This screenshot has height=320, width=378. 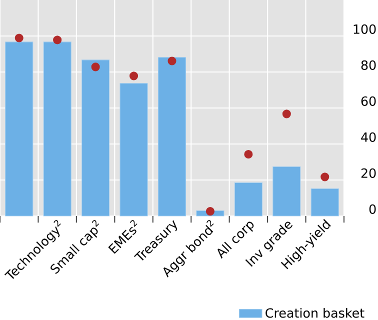 What do you see at coordinates (365, 29) in the screenshot?
I see `y-tick-label: 100` at bounding box center [365, 29].